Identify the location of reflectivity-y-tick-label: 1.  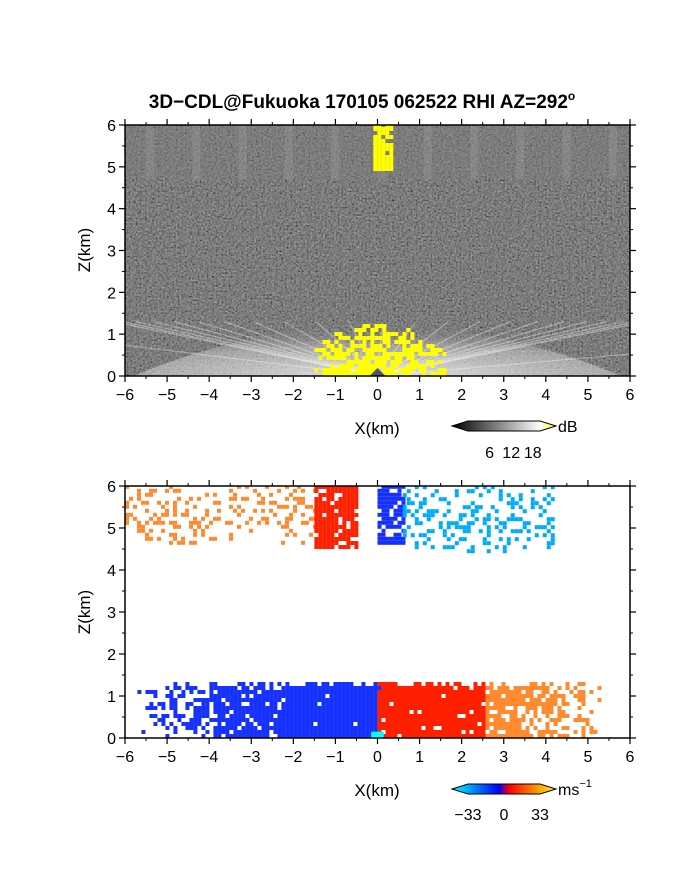
(111, 335).